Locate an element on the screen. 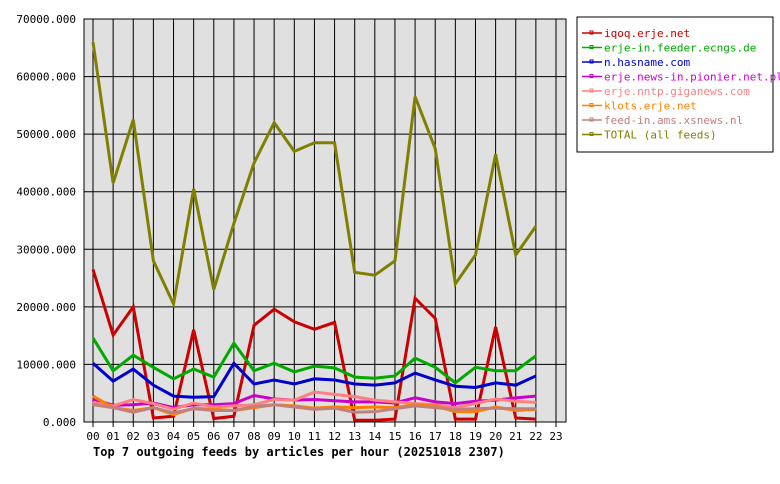  x-tick-label: 08 is located at coordinates (253, 436).